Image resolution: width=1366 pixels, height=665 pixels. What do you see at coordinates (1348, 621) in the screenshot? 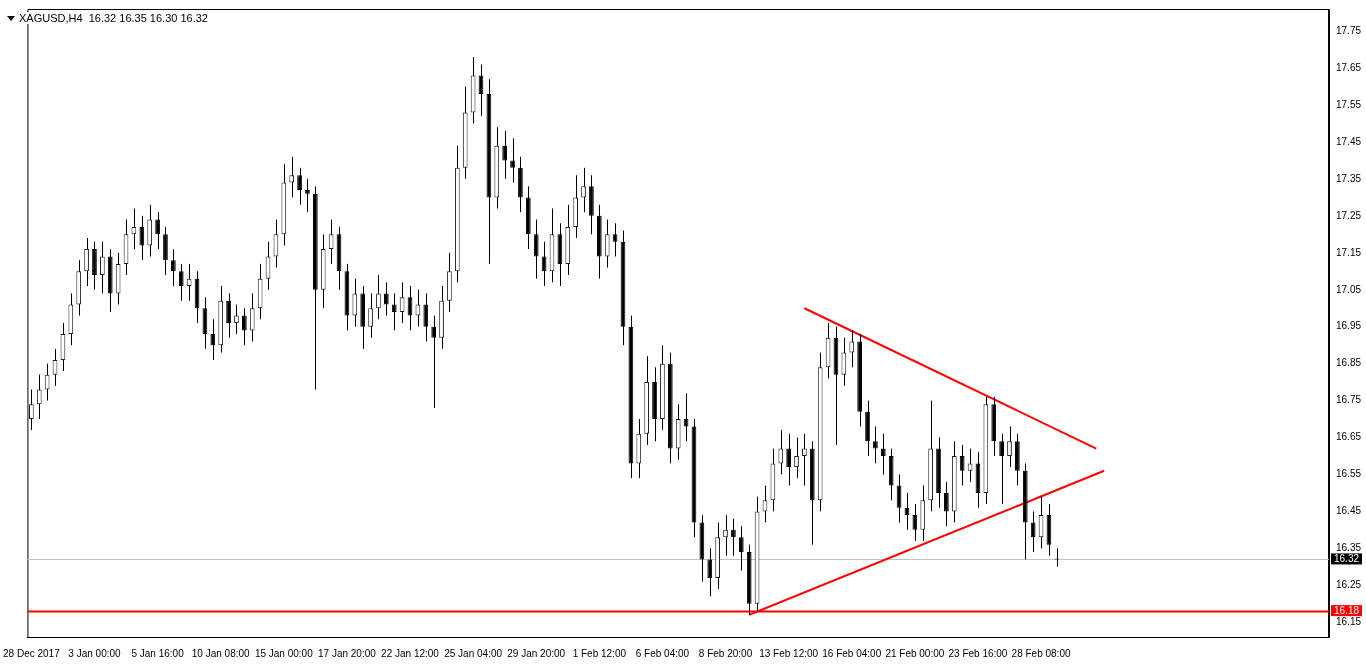
I see `y-tick-label: 16.15` at bounding box center [1348, 621].